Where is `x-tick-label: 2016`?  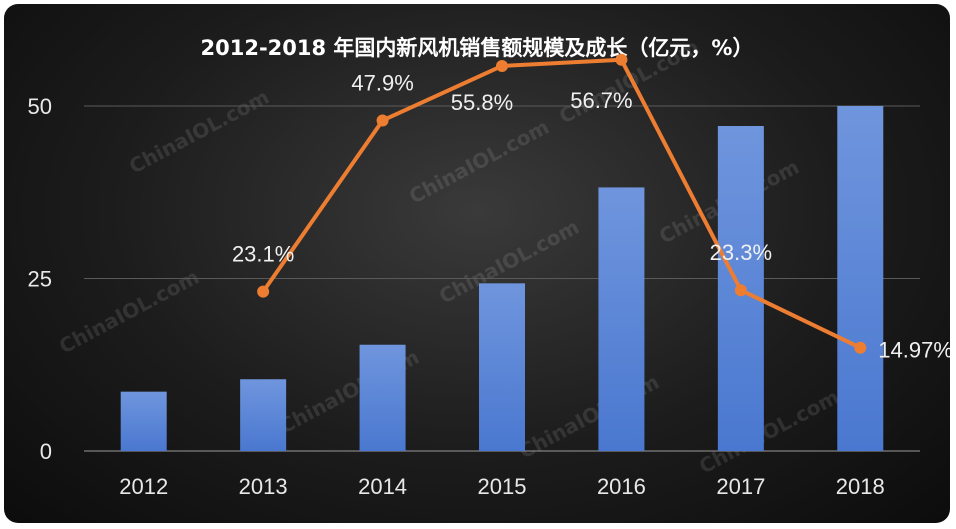
x-tick-label: 2016 is located at coordinates (621, 486).